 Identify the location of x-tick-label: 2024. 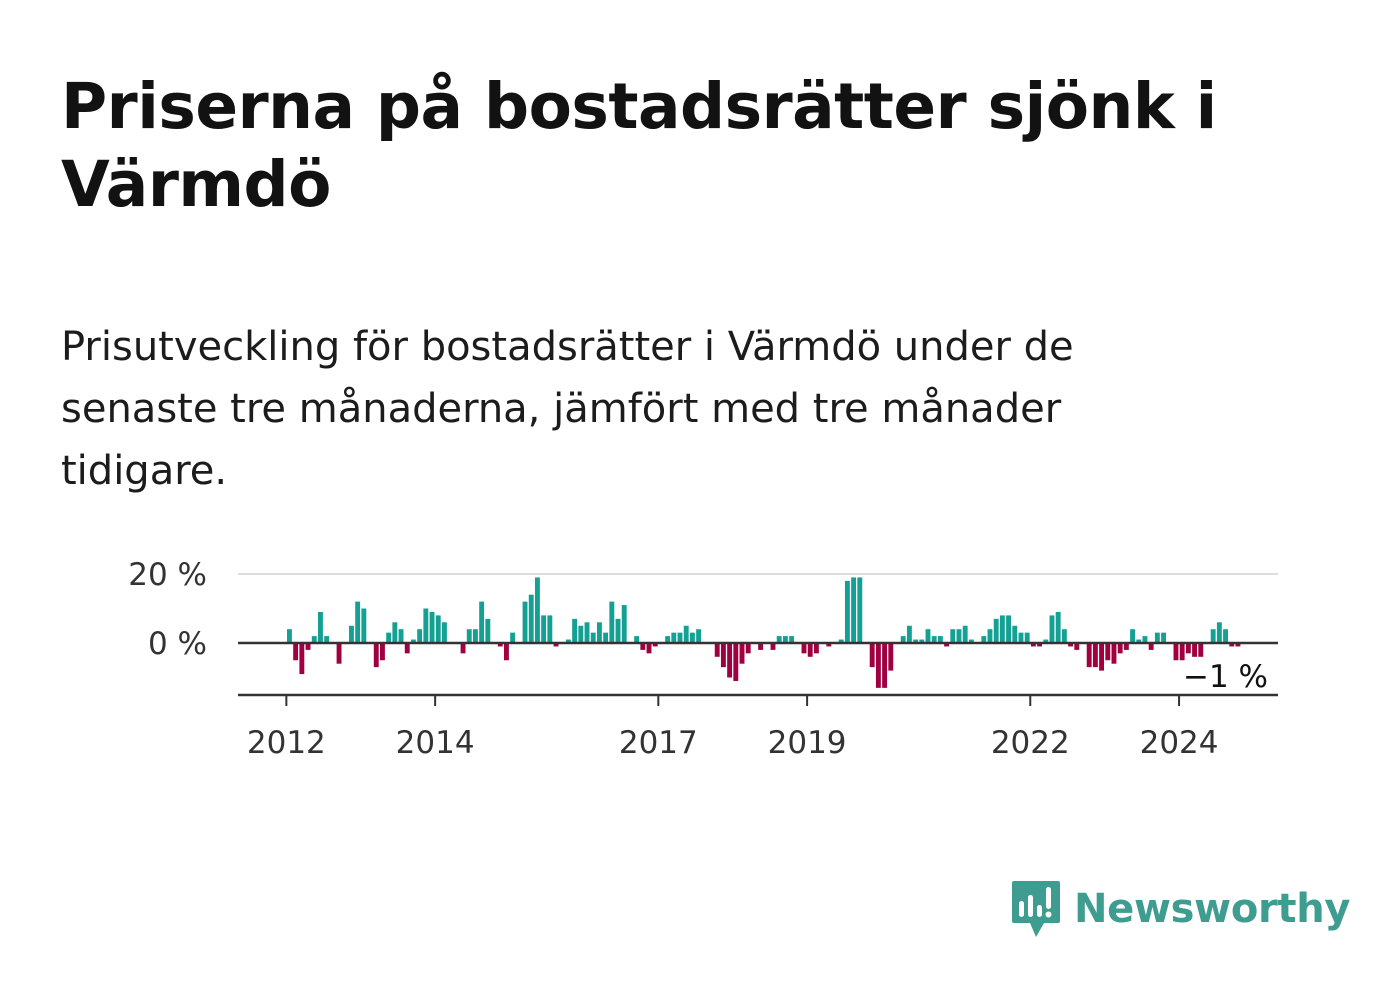
(1179, 743).